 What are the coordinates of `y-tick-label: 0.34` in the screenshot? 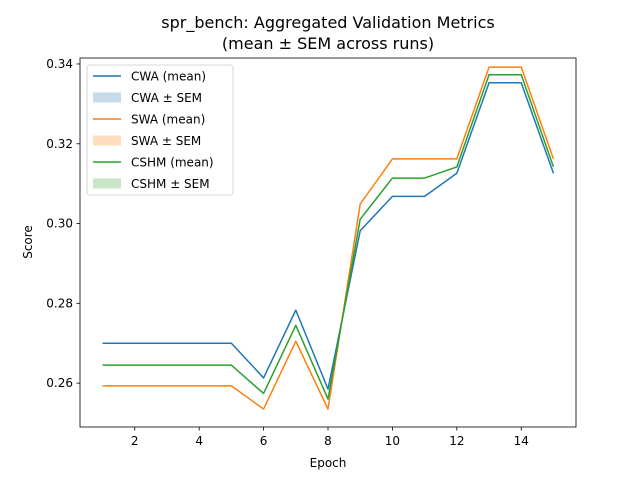 It's located at (59, 64).